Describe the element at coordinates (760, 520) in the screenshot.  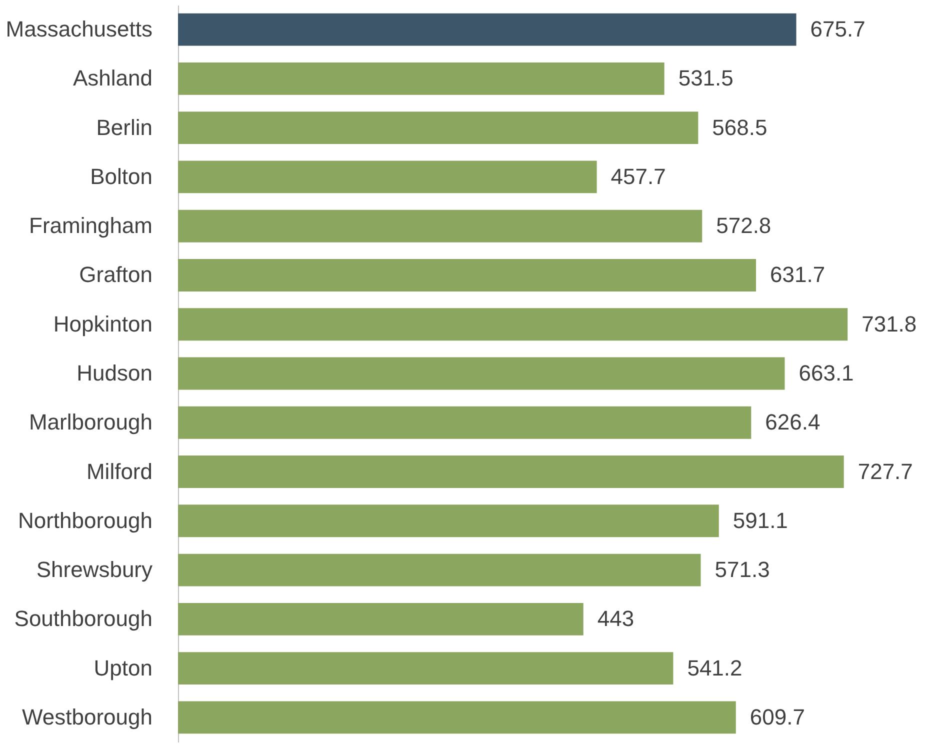
I see `data-label: 591.1` at that location.